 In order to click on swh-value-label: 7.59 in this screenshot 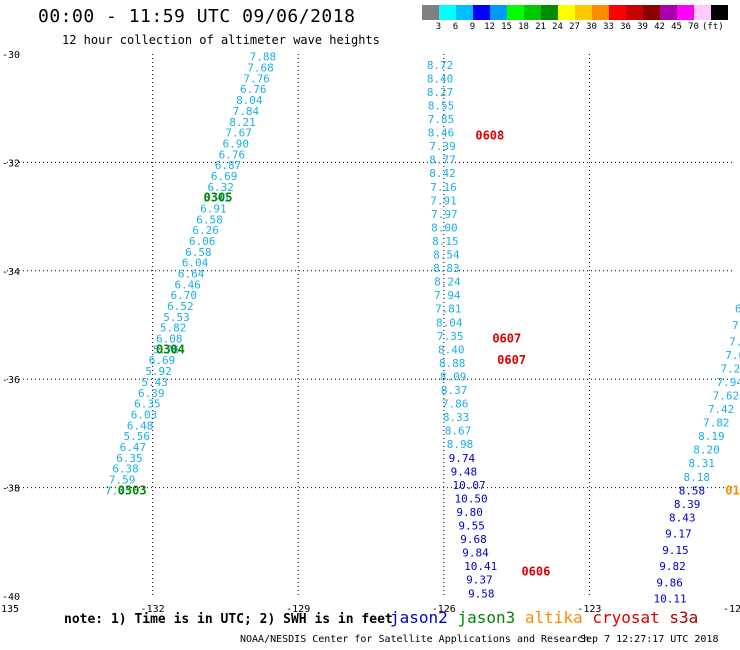, I will do `click(122, 479)`.